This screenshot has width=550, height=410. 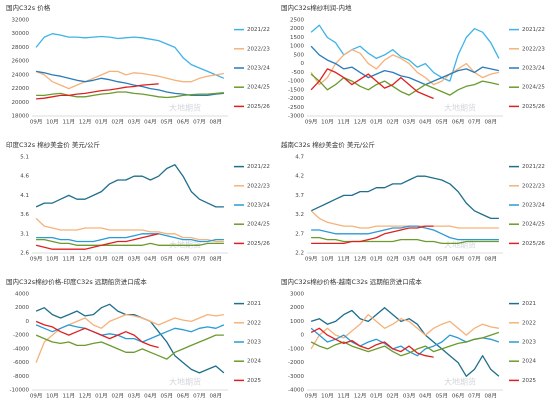 I want to click on y-tick-label: 5.1, so click(x=24, y=158).